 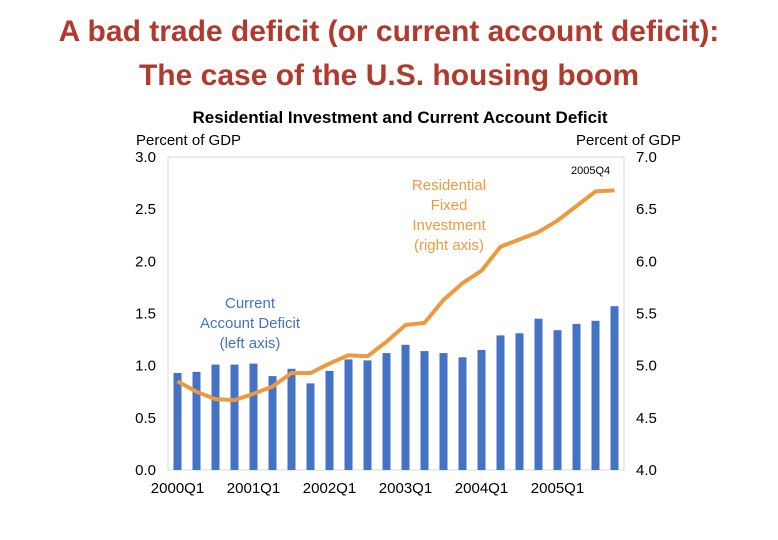 What do you see at coordinates (250, 303) in the screenshot?
I see `cad-annotation-line-1: Current` at bounding box center [250, 303].